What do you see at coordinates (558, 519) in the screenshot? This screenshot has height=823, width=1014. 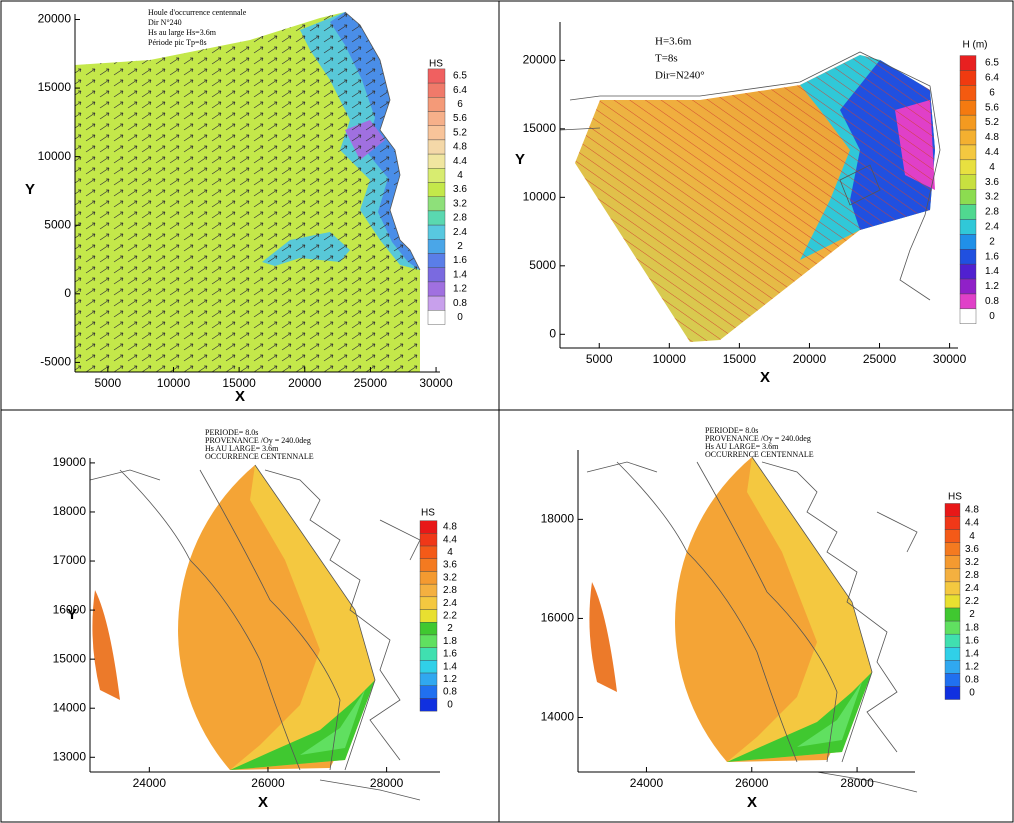 I see `y-tick-label: 18000` at bounding box center [558, 519].